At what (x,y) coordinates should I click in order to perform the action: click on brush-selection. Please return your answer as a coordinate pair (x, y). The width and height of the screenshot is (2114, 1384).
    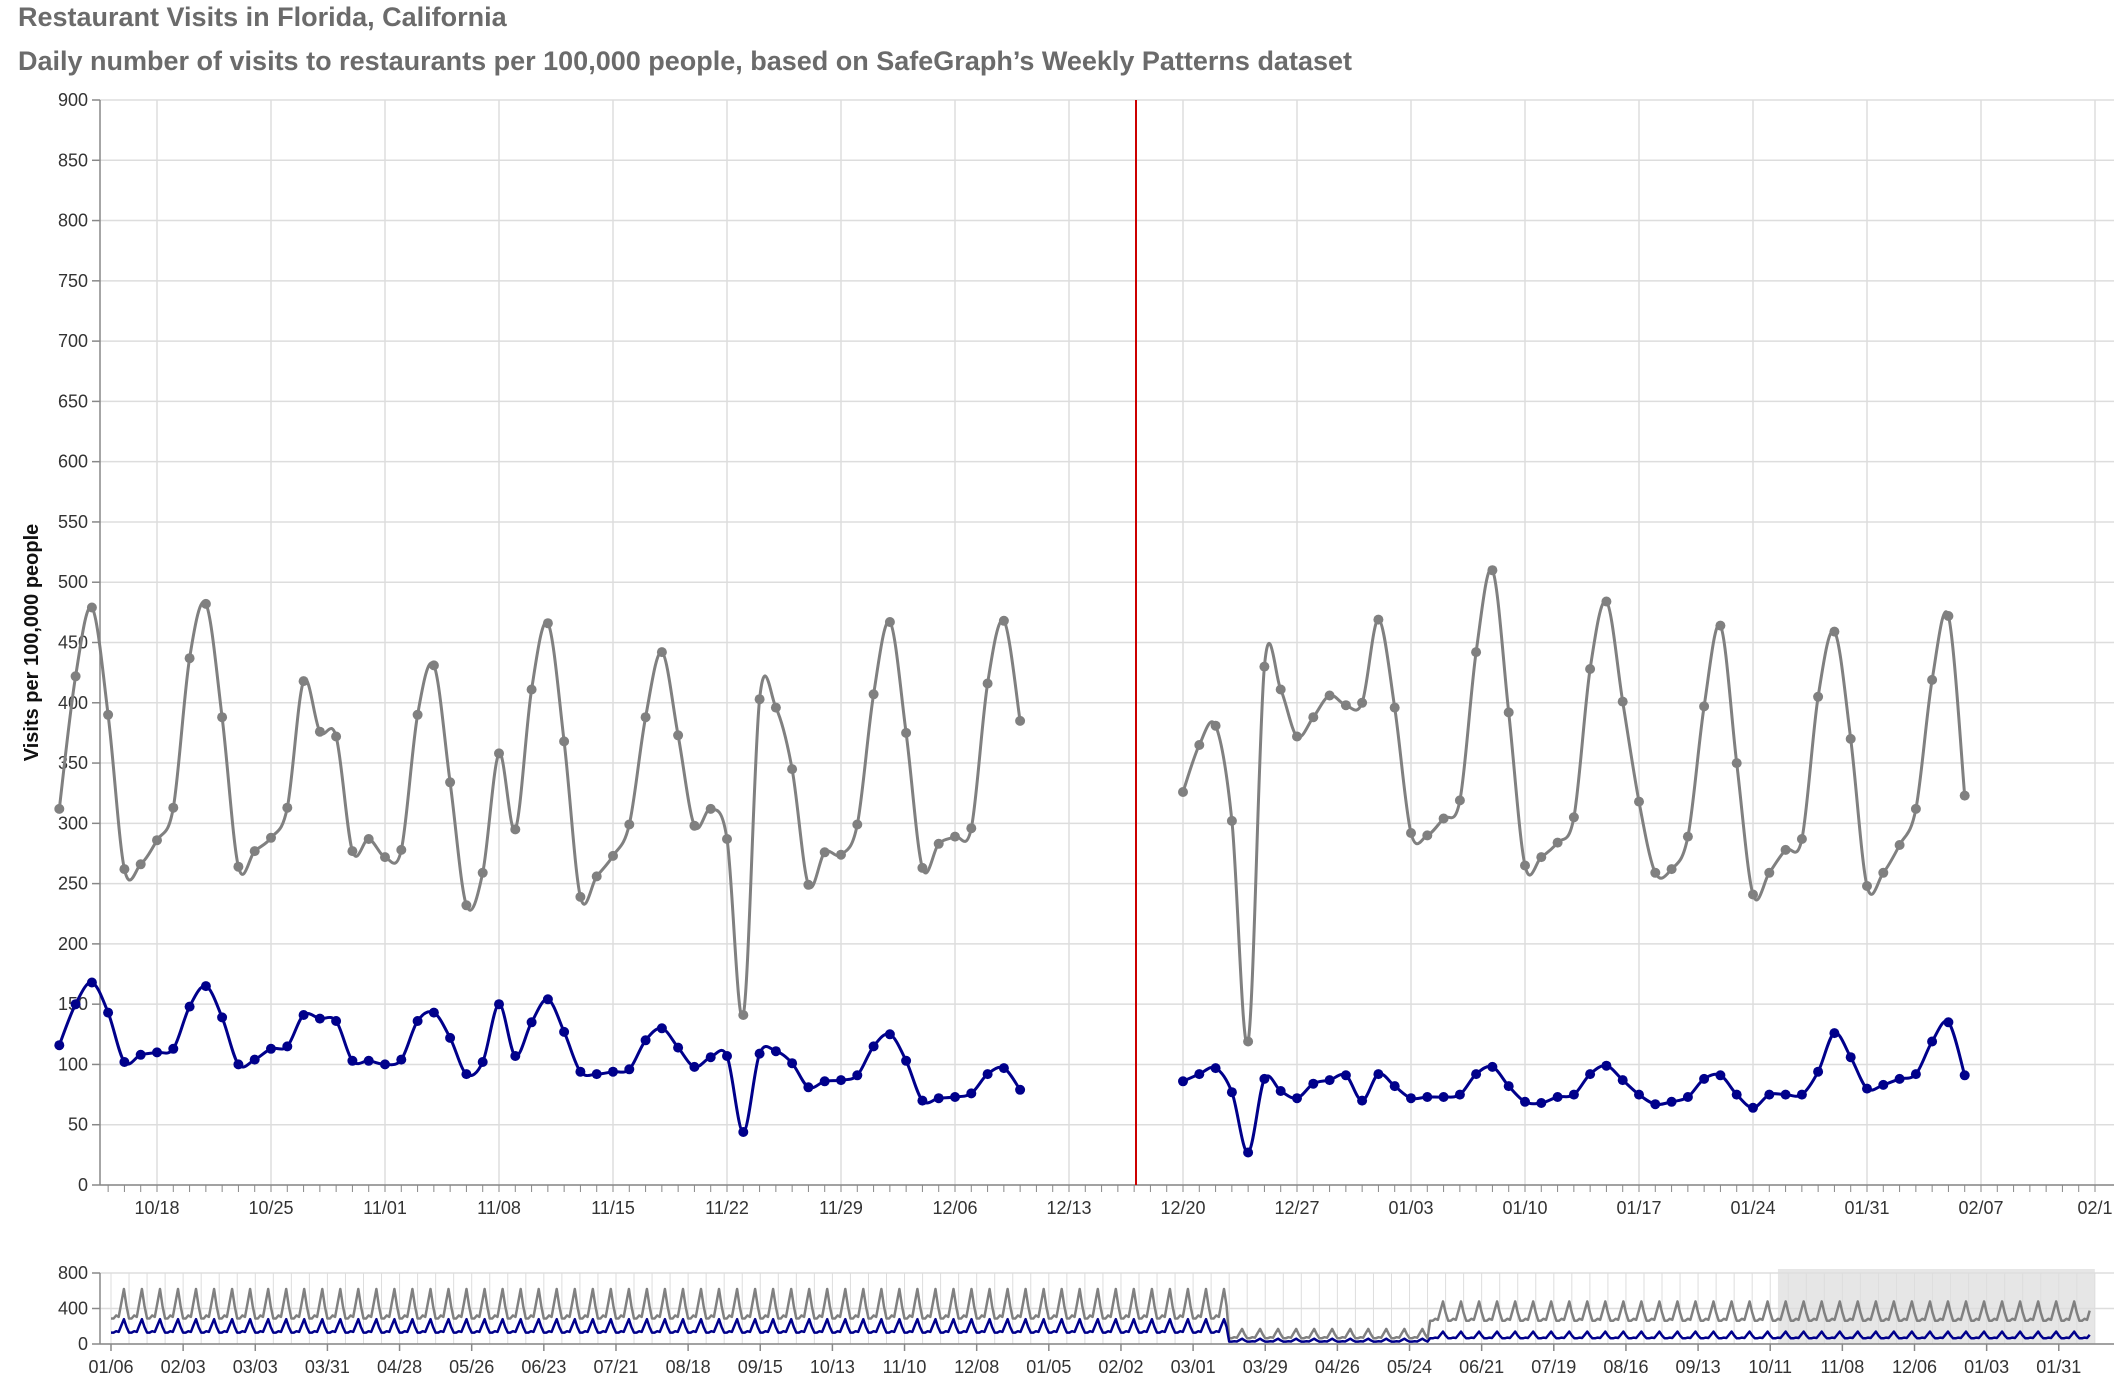
    Looking at the image, I should click on (1936, 1306).